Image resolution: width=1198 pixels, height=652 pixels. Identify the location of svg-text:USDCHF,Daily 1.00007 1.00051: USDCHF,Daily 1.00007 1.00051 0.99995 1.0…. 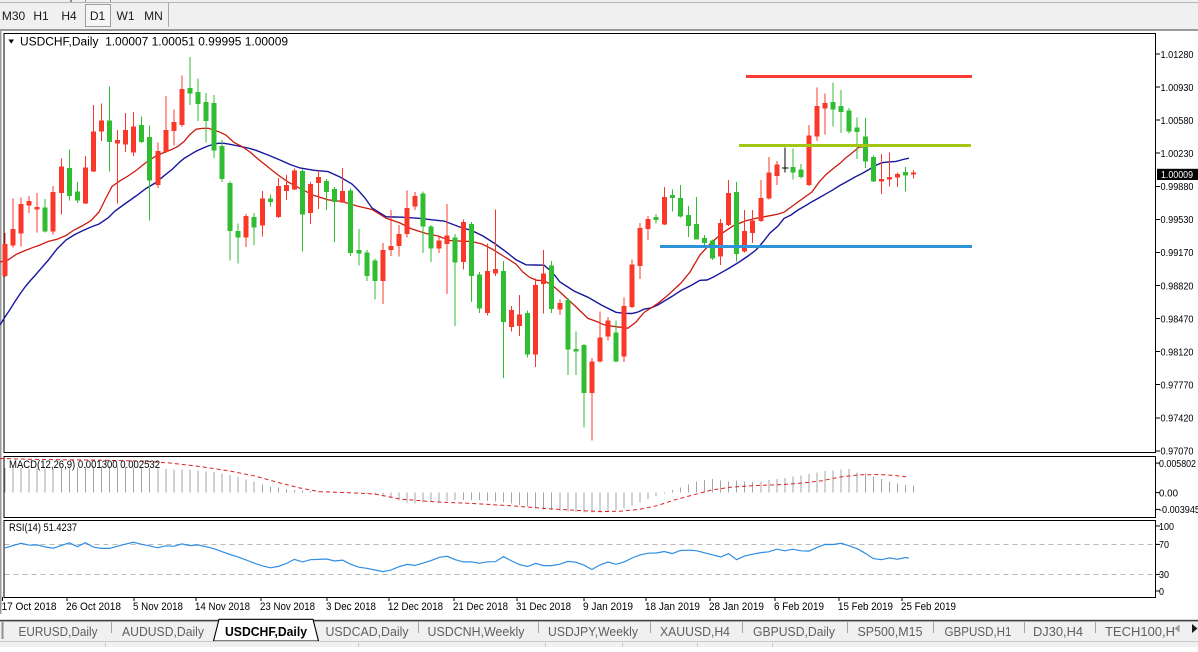
(154, 43).